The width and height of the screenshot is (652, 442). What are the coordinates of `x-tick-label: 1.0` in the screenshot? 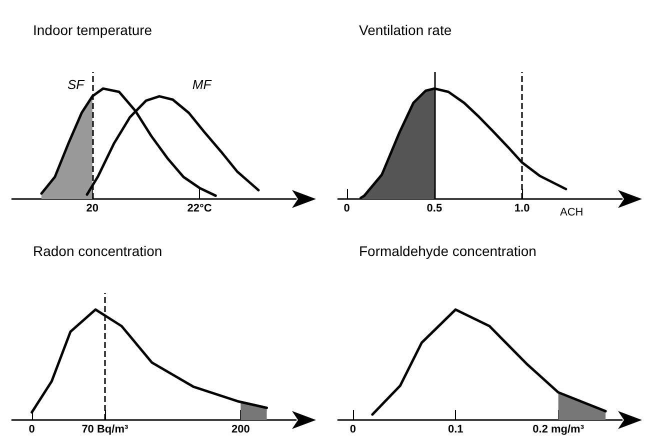 It's located at (522, 208).